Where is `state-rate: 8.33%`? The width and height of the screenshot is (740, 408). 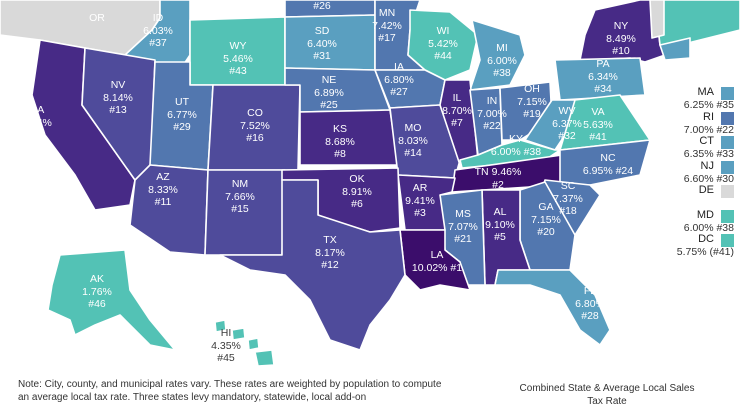
state-rate: 8.33% is located at coordinates (163, 189).